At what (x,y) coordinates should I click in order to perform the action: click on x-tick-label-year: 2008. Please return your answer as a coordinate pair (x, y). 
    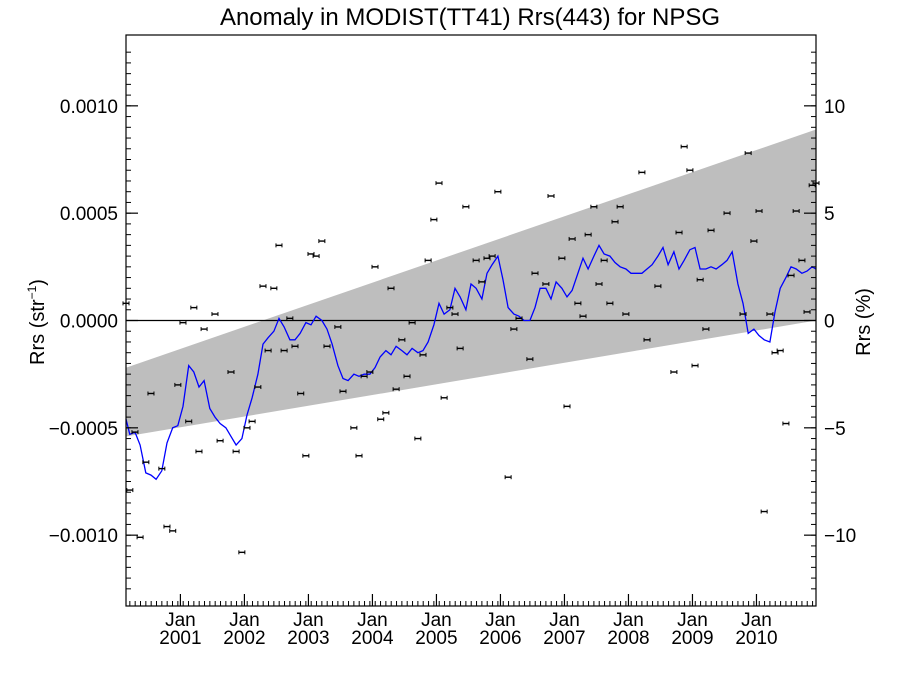
    Looking at the image, I should click on (628, 638).